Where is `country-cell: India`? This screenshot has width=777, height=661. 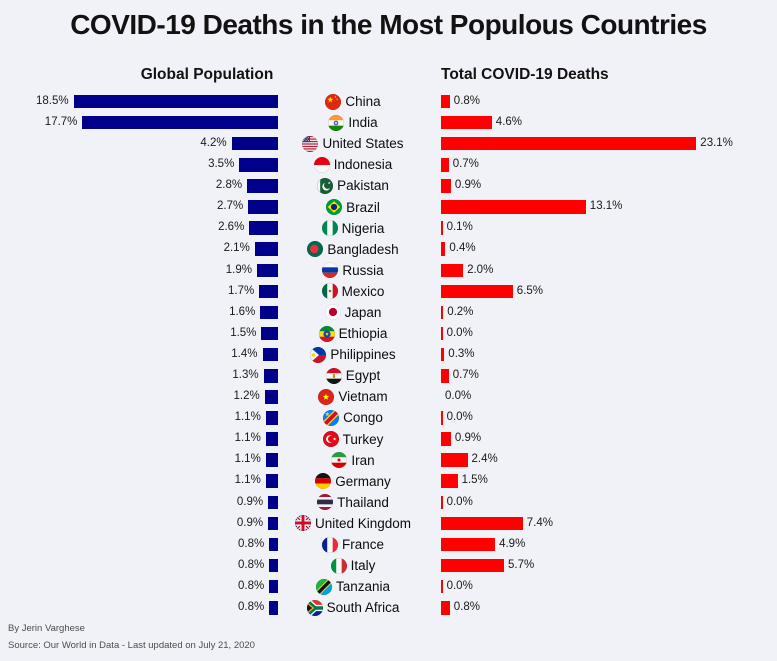
country-cell: India is located at coordinates (353, 122).